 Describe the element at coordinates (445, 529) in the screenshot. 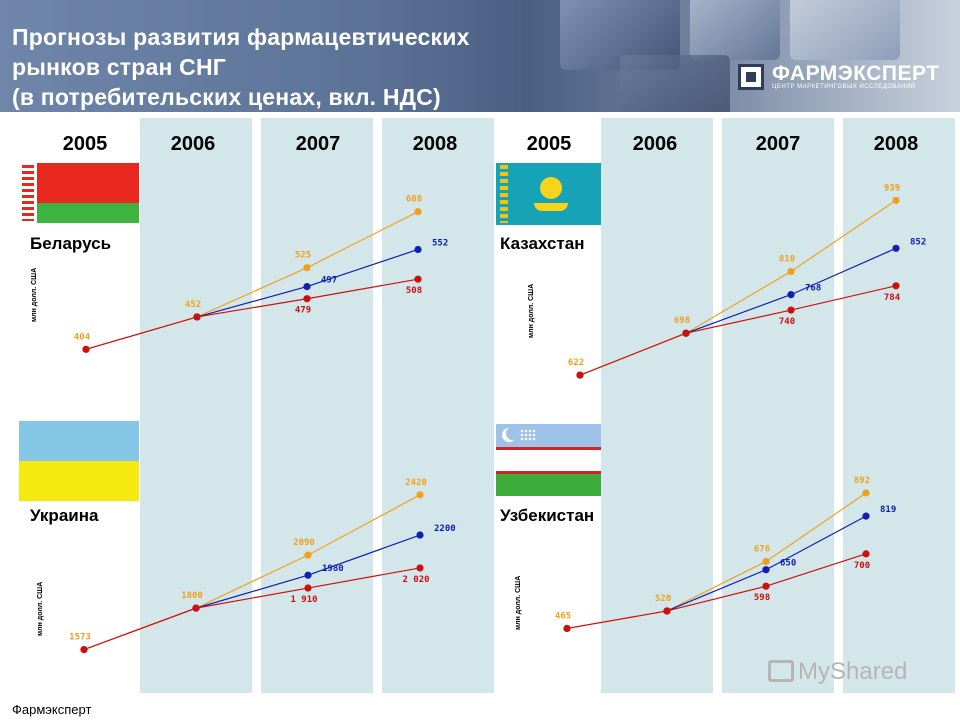

I see `data-label-blue: 2200` at that location.